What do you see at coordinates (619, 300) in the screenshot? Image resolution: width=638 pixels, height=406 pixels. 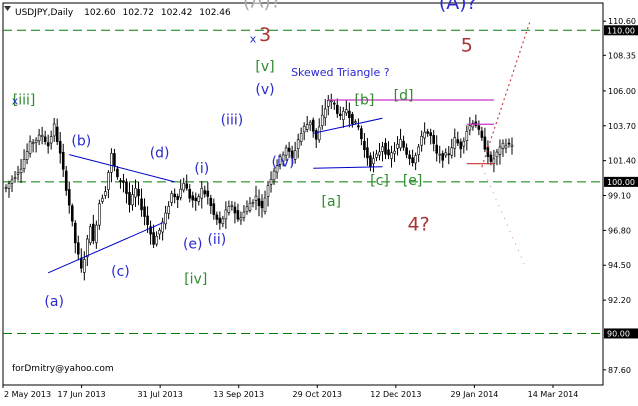 I see `price-tick-label: 92.20` at bounding box center [619, 300].